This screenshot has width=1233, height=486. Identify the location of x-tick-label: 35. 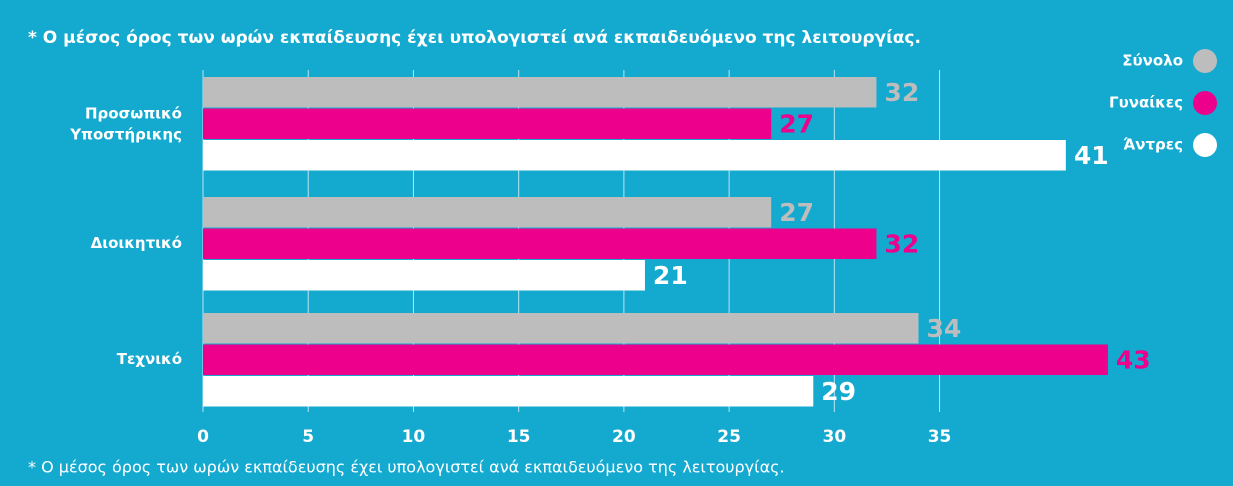
(940, 437).